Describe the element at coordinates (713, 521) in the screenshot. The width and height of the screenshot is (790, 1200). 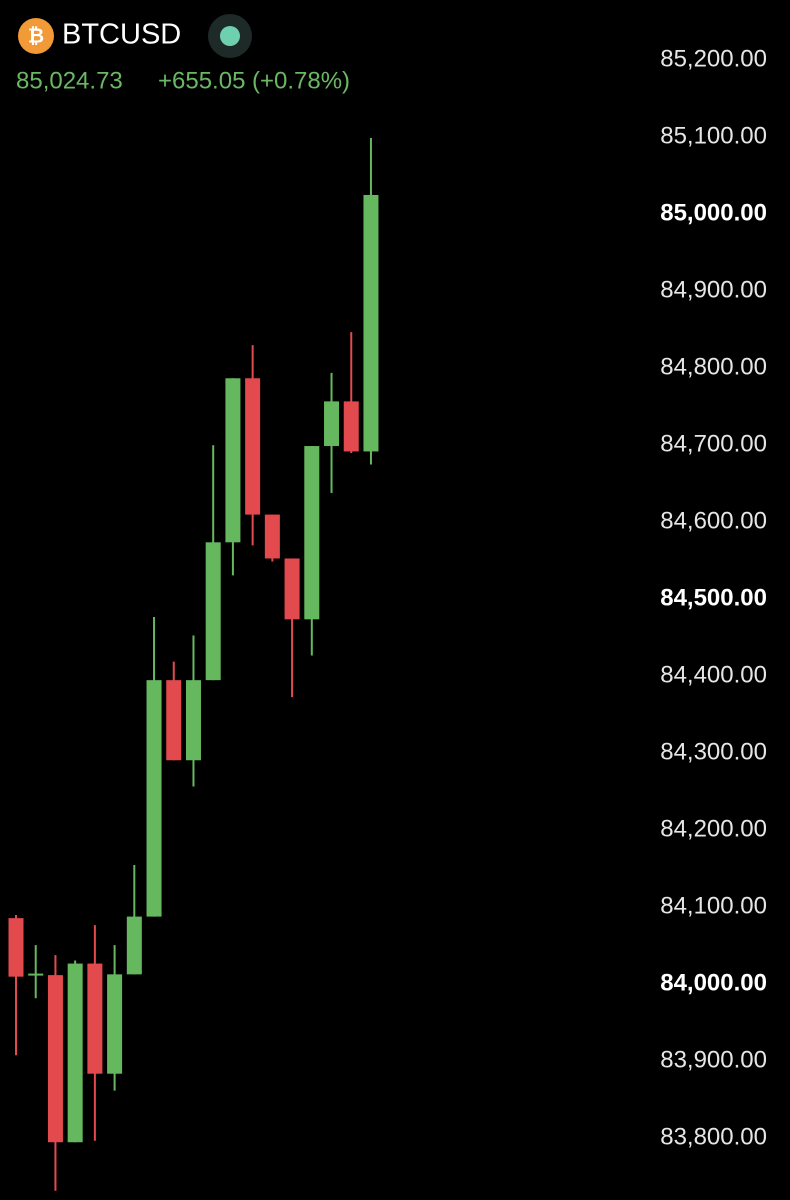
I see `y-tick-label: 84,600.00` at that location.